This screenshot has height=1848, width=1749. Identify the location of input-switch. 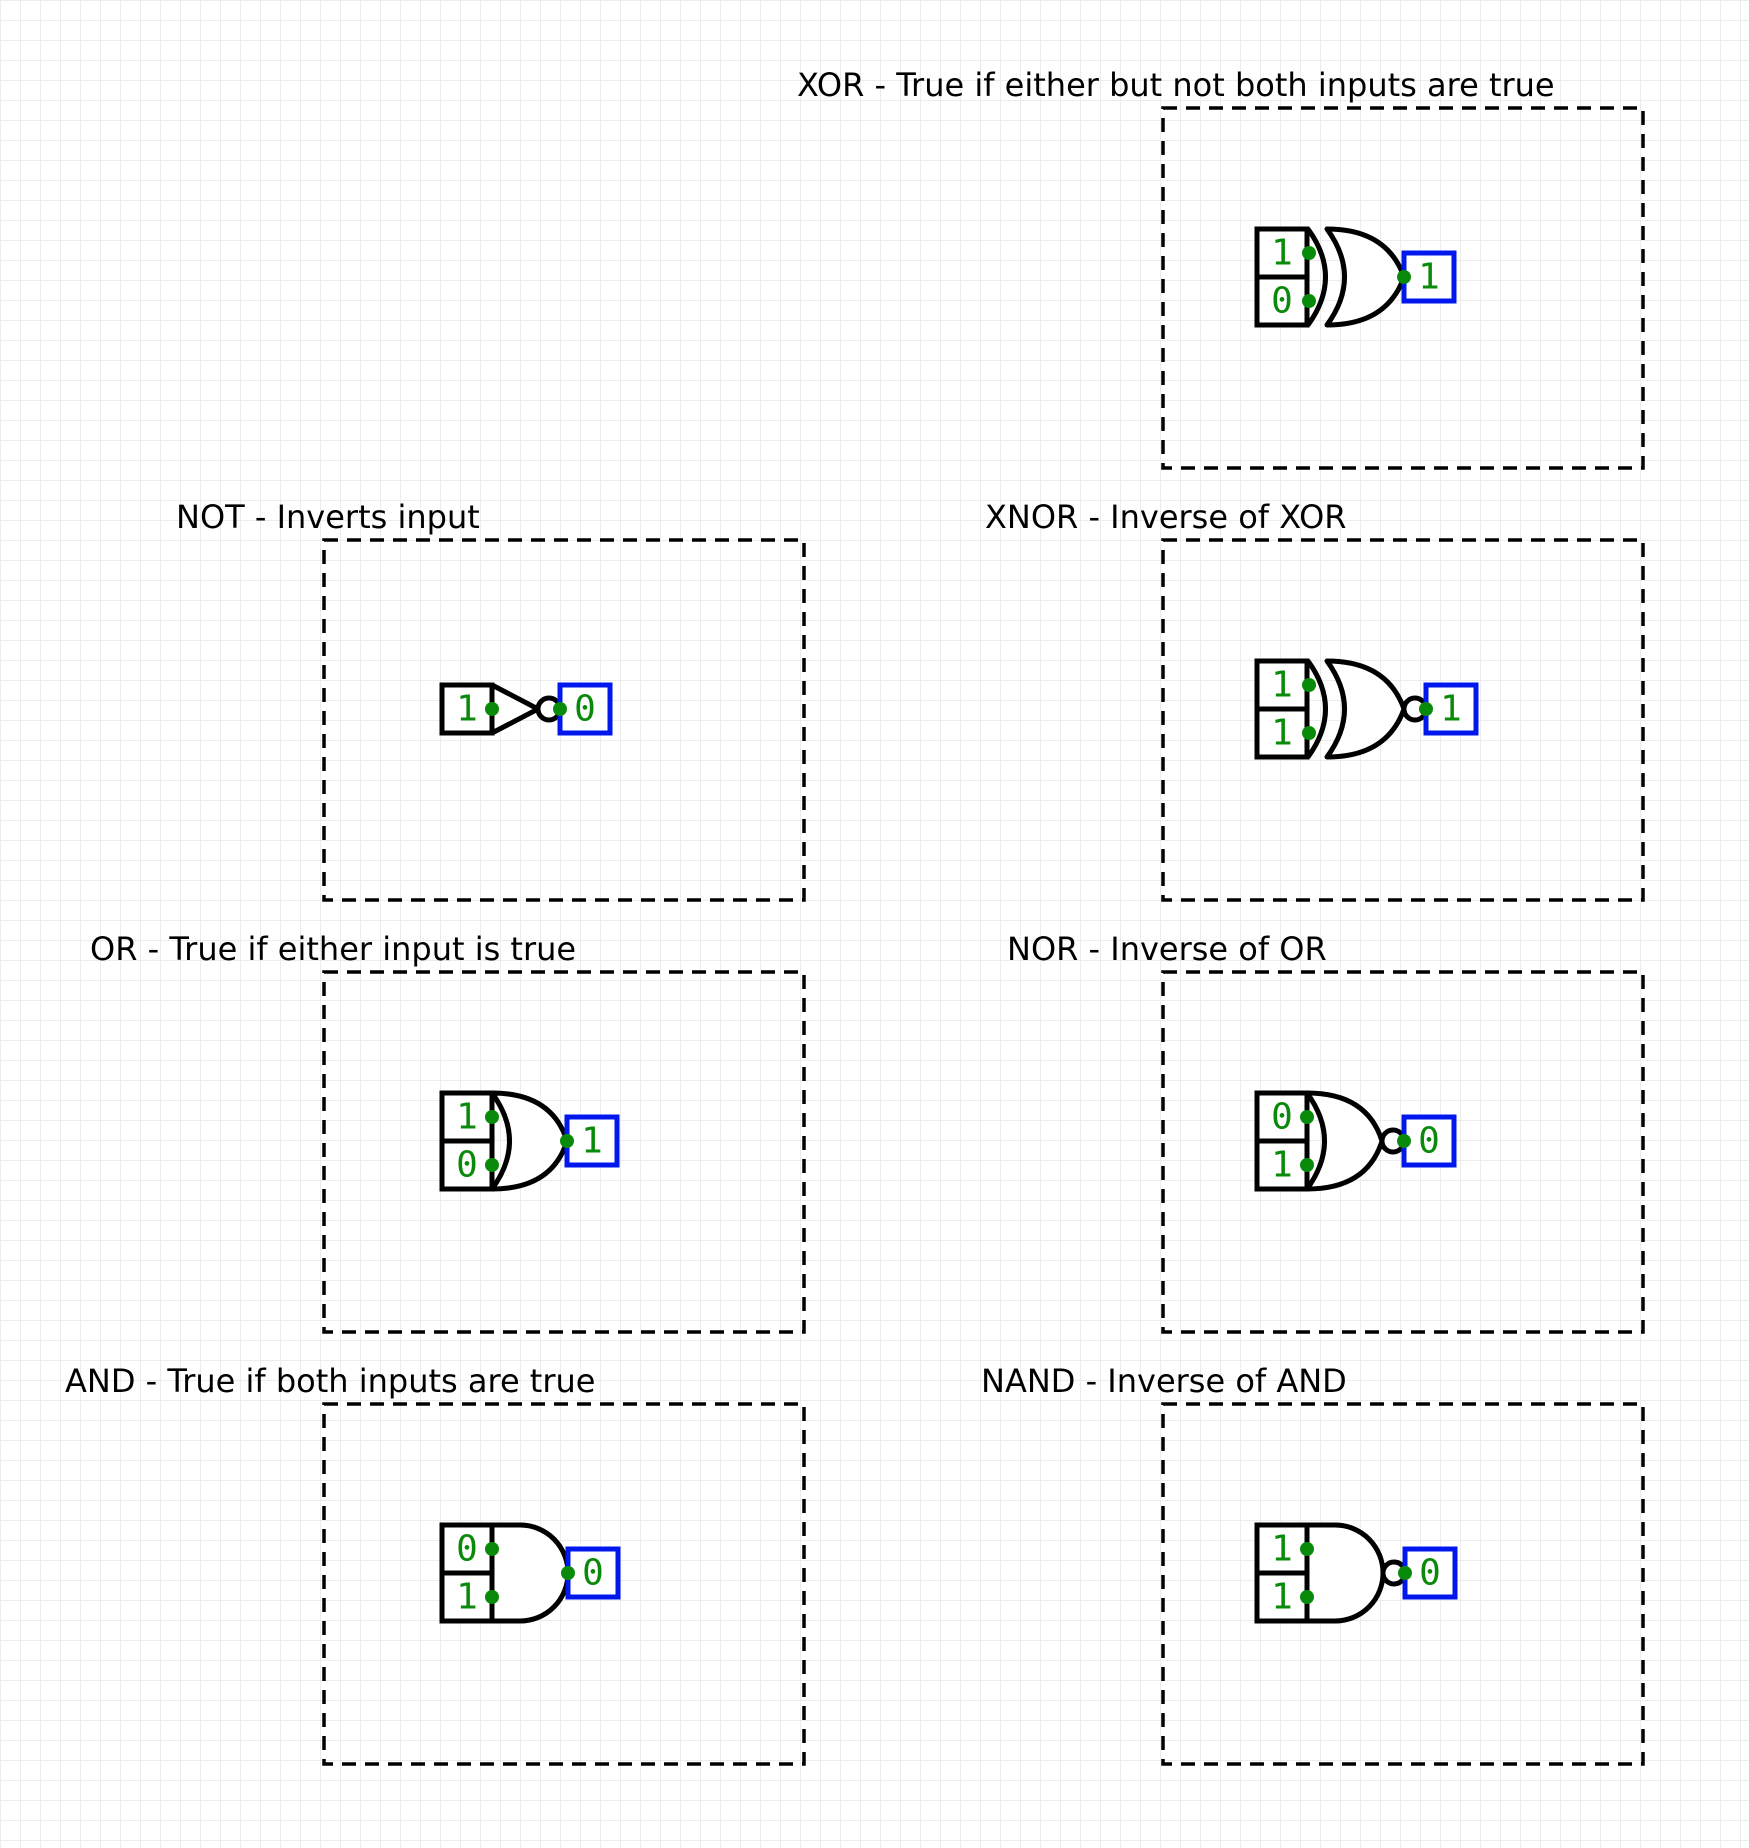
(467, 709).